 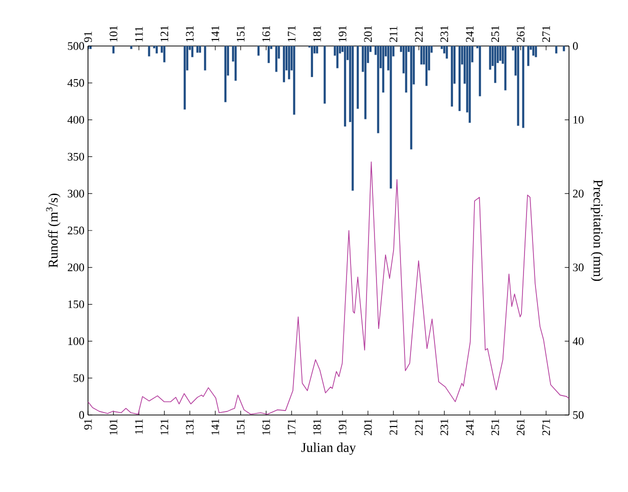 What do you see at coordinates (579, 120) in the screenshot?
I see `y2-tick-label: 10` at bounding box center [579, 120].